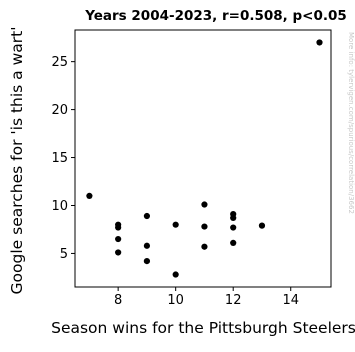 The height and width of the screenshot is (352, 355). I want to click on x-tick-label: 8, so click(118, 300).